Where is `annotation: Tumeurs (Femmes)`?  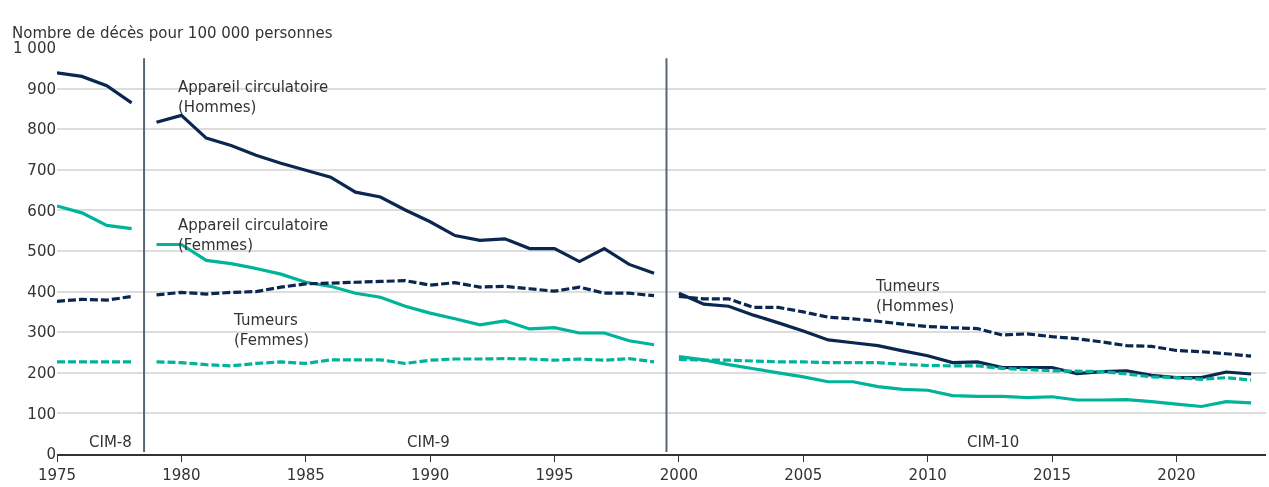
annotation: Tumeurs (Femmes) is located at coordinates (271, 330).